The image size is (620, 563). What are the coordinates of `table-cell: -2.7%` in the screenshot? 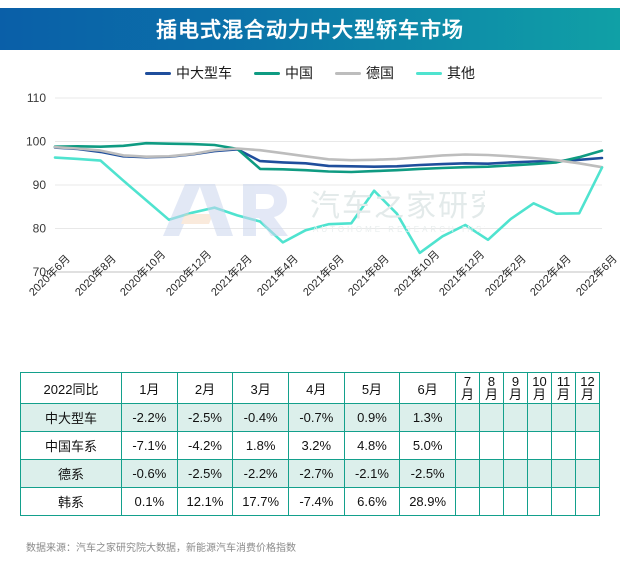 It's located at (316, 473).